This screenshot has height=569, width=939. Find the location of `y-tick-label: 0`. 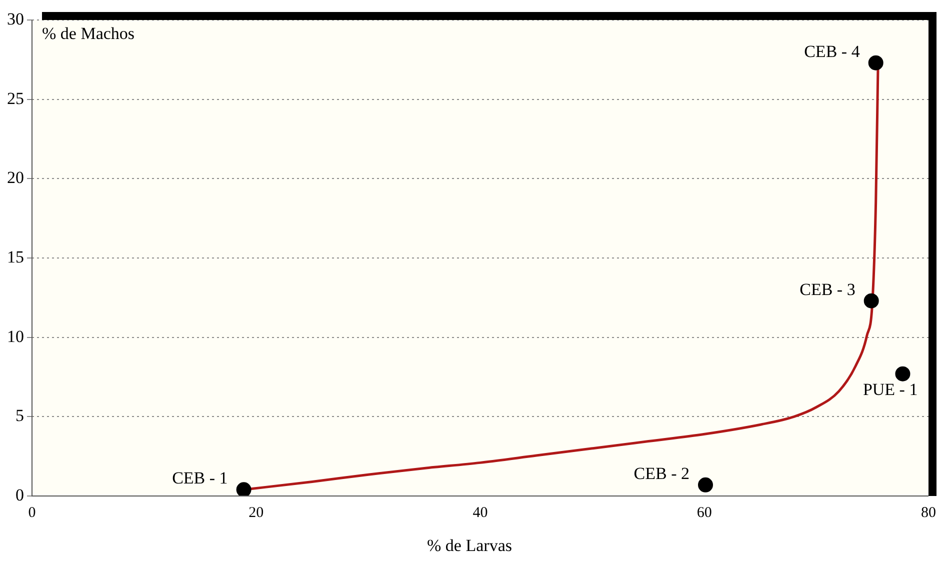

y-tick-label: 0 is located at coordinates (20, 494).